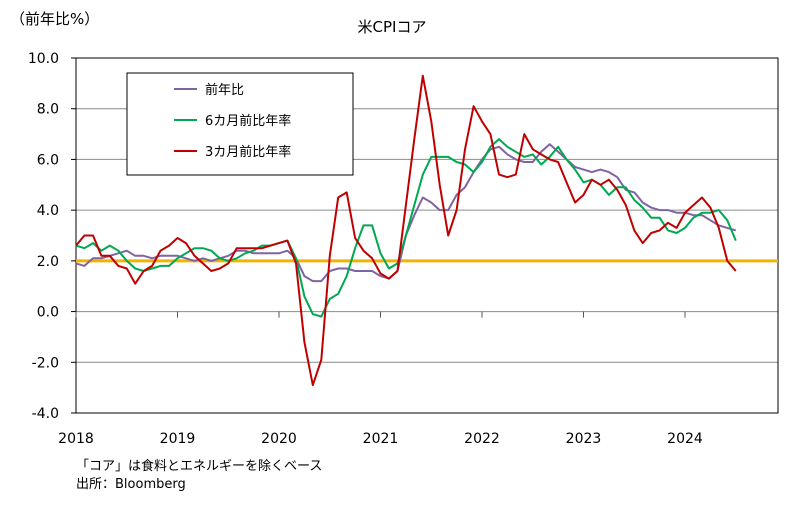 This screenshot has height=511, width=806. What do you see at coordinates (45, 414) in the screenshot?
I see `y-tick-label: -4.0` at bounding box center [45, 414].